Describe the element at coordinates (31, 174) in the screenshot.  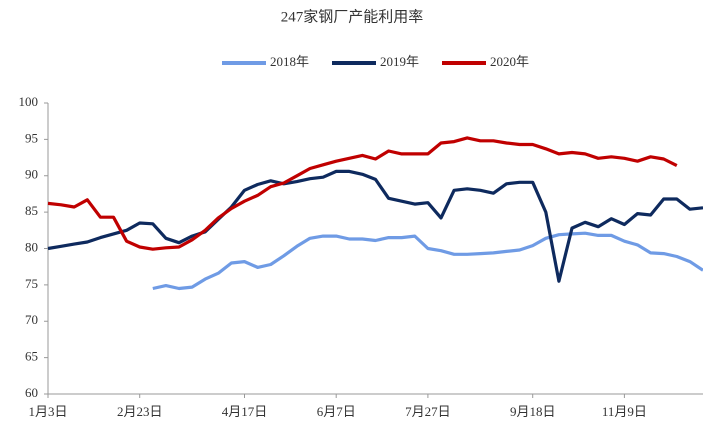
I see `y-tick-label: 90` at that location.